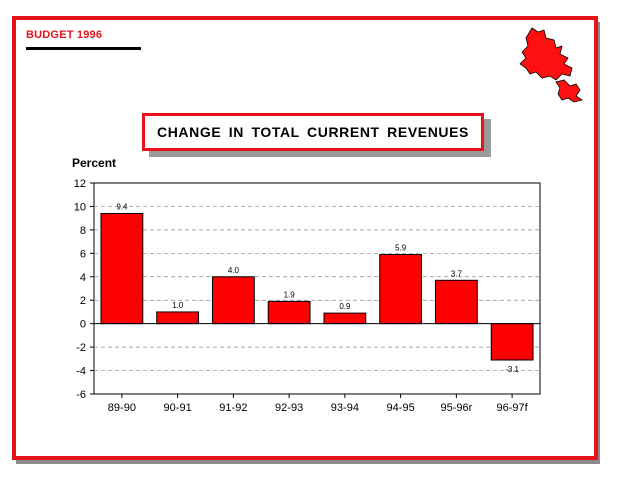 The image size is (618, 478). I want to click on budget-underline, so click(83, 48).